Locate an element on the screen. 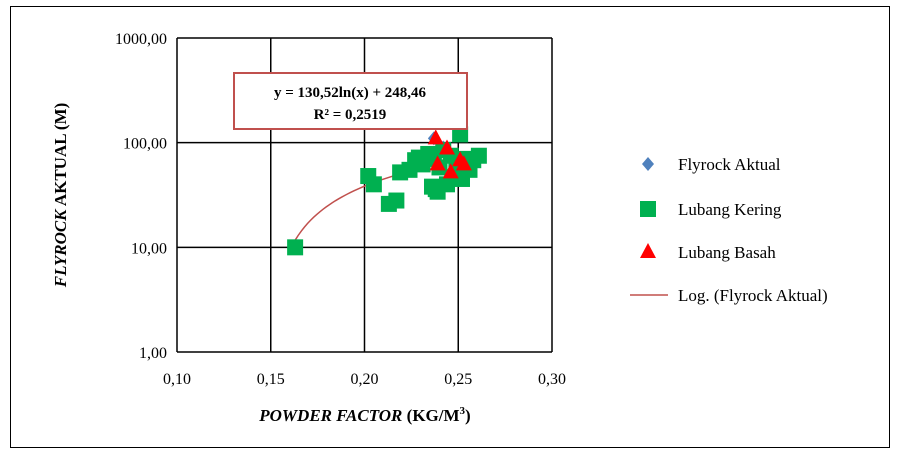  data-points is located at coordinates (387, 191).